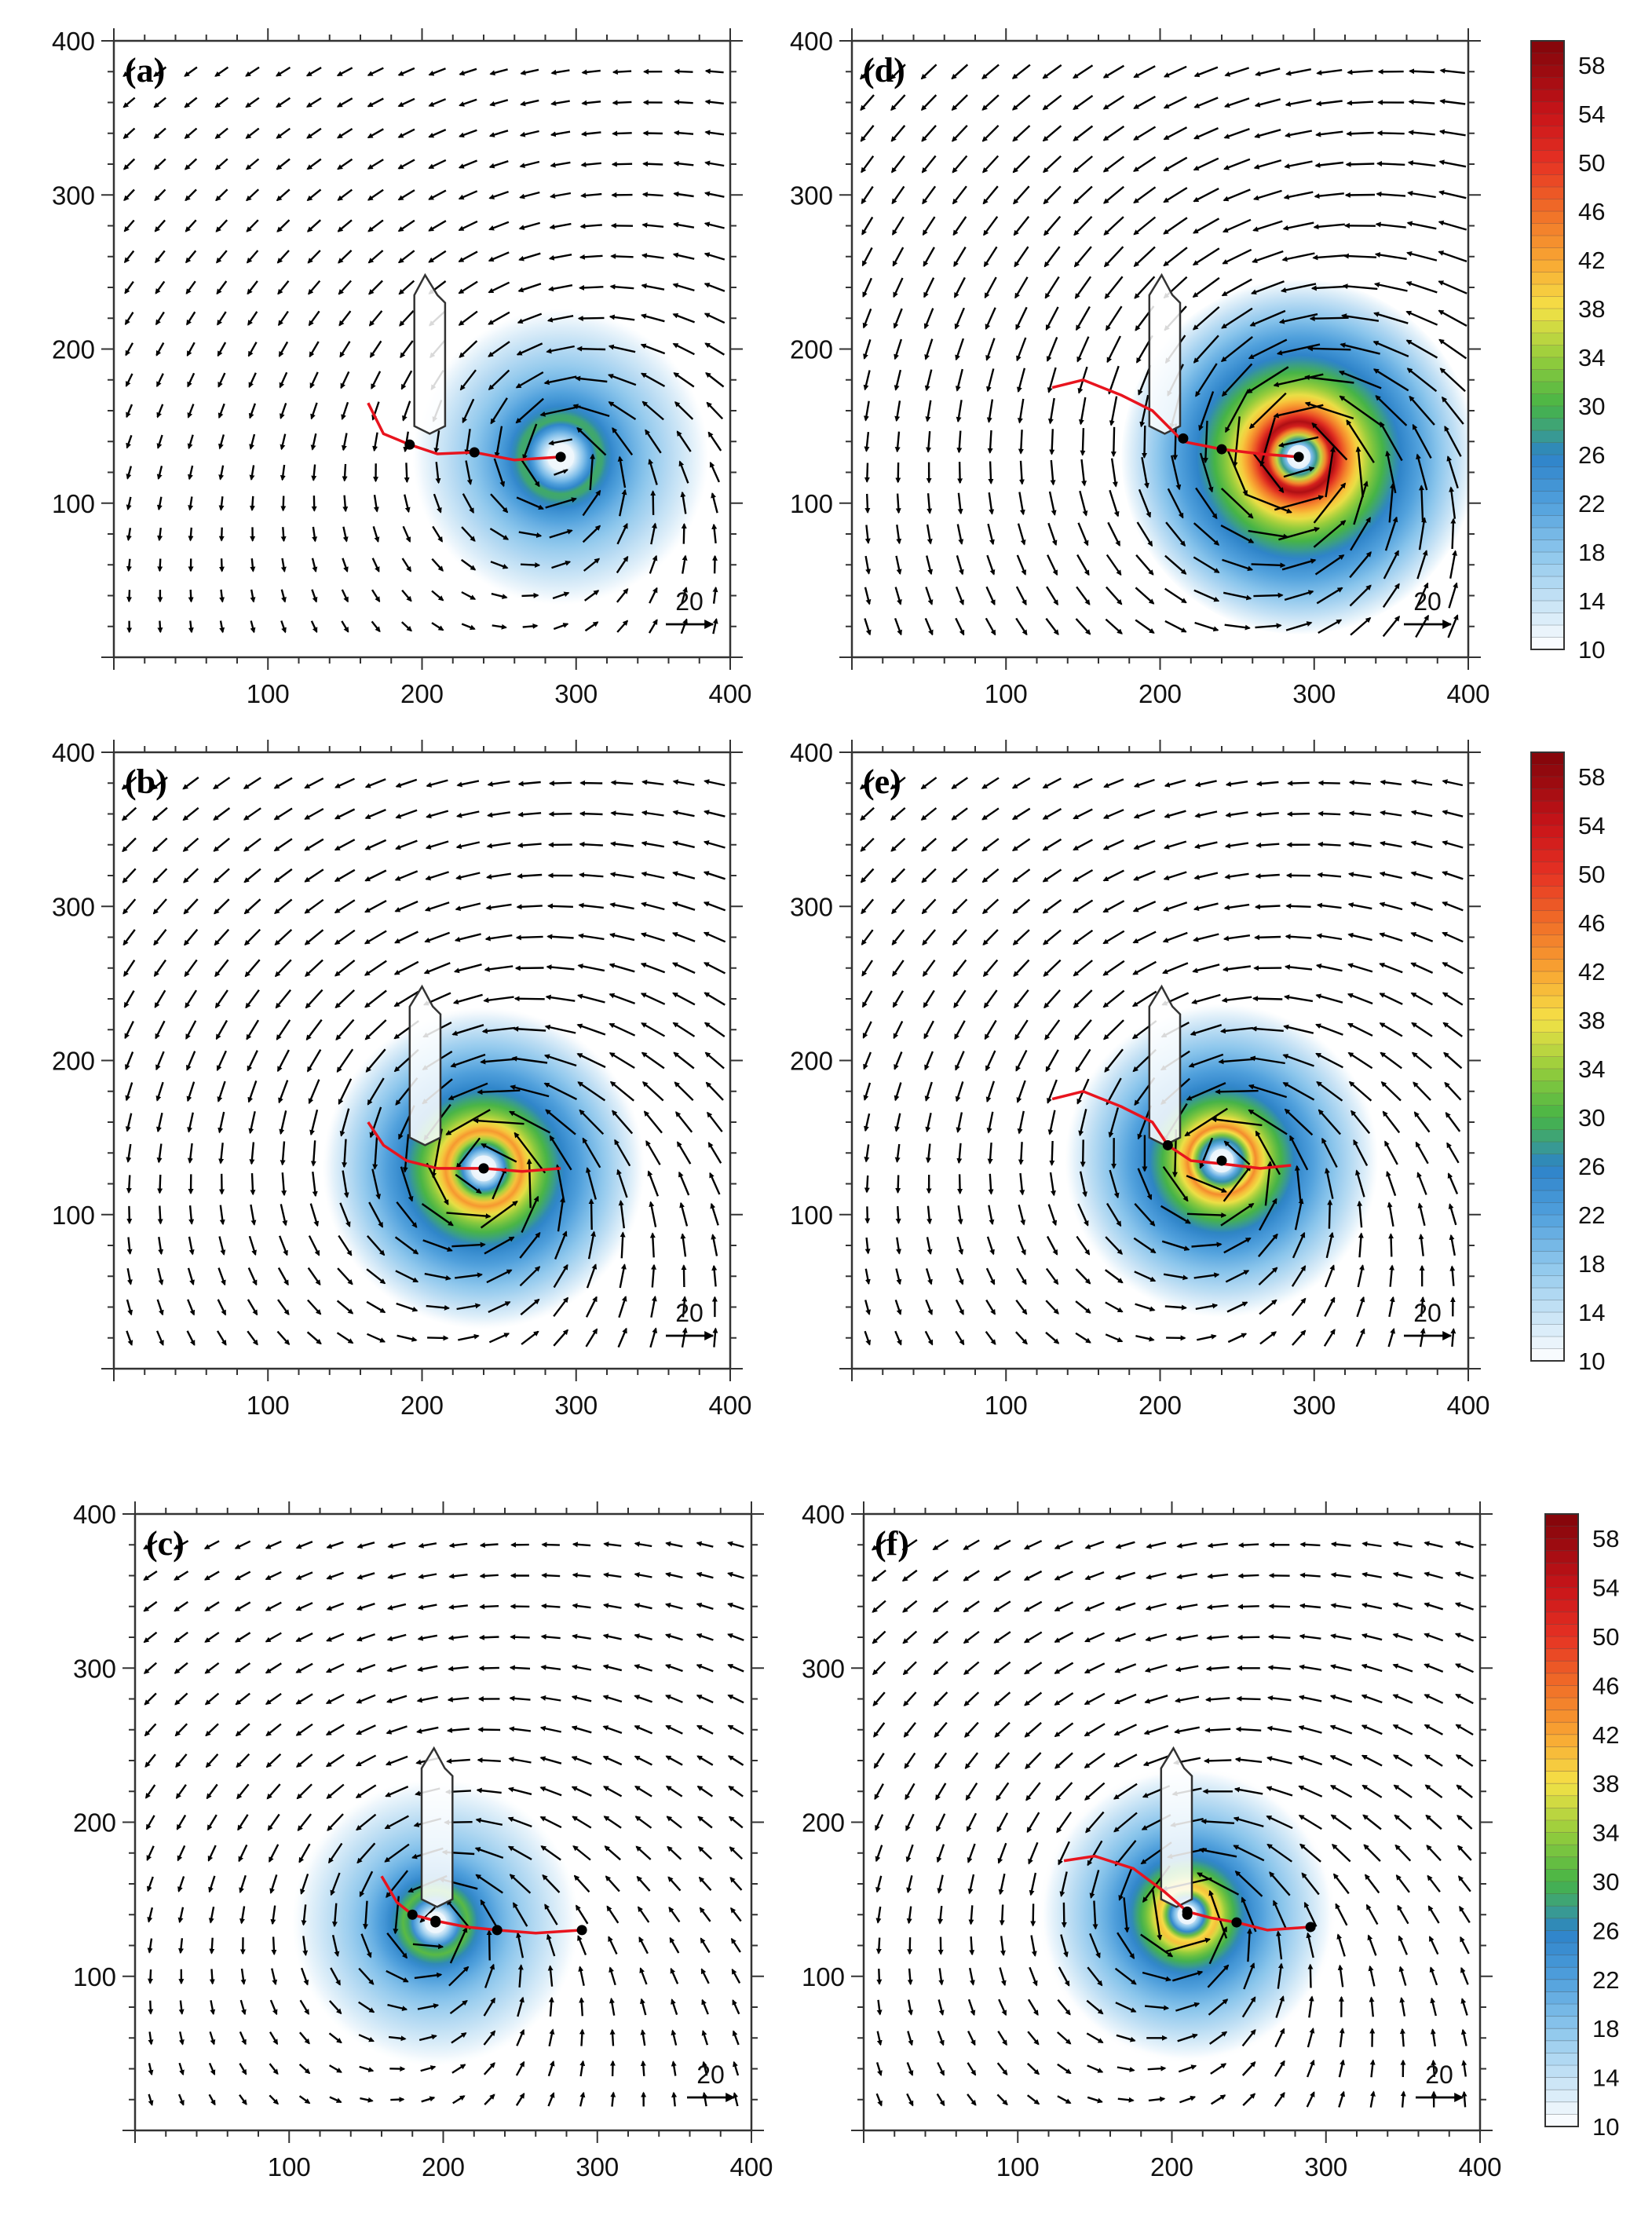 This screenshot has height=2238, width=1652. Describe the element at coordinates (1221, 1160) in the screenshot. I see `storm-center-dot` at that location.